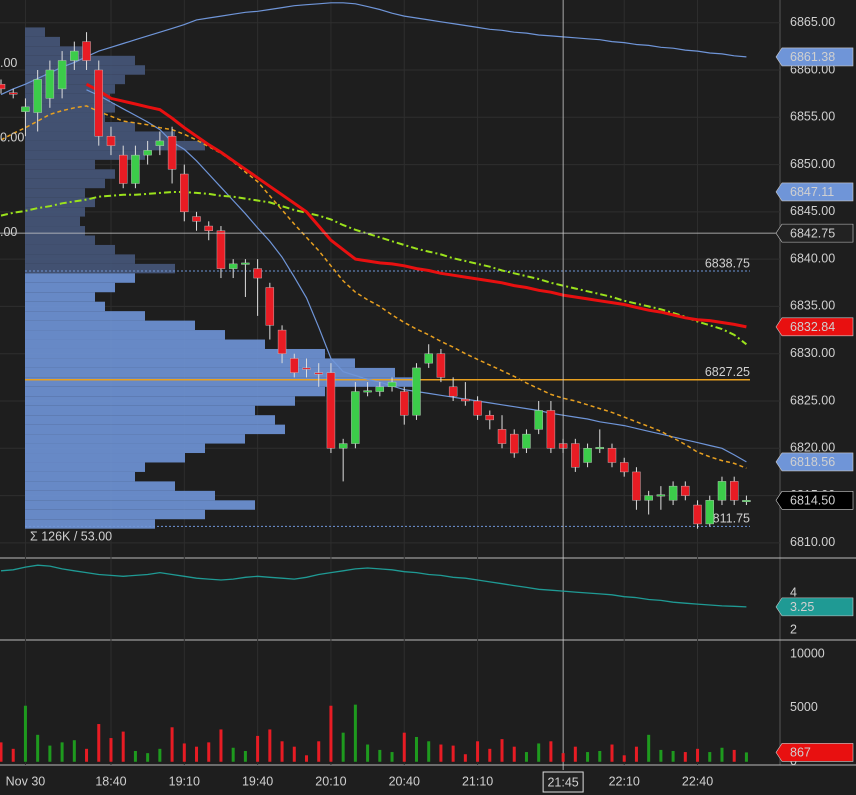 The image size is (856, 795). I want to click on x-tick-label: 18:40, so click(110, 781).